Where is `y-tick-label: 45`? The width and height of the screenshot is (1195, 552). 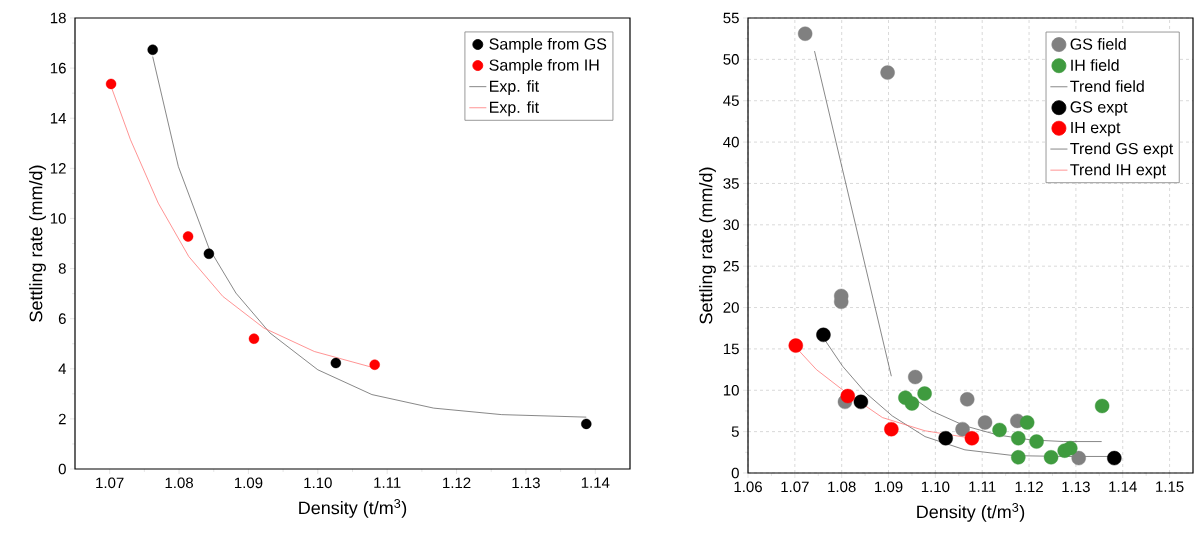
y-tick-label: 45 is located at coordinates (731, 100).